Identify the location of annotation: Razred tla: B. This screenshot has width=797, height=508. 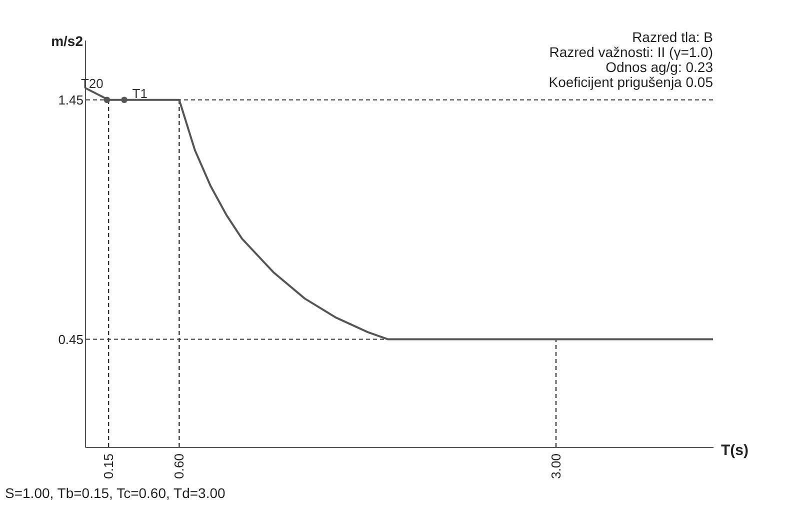
(672, 37).